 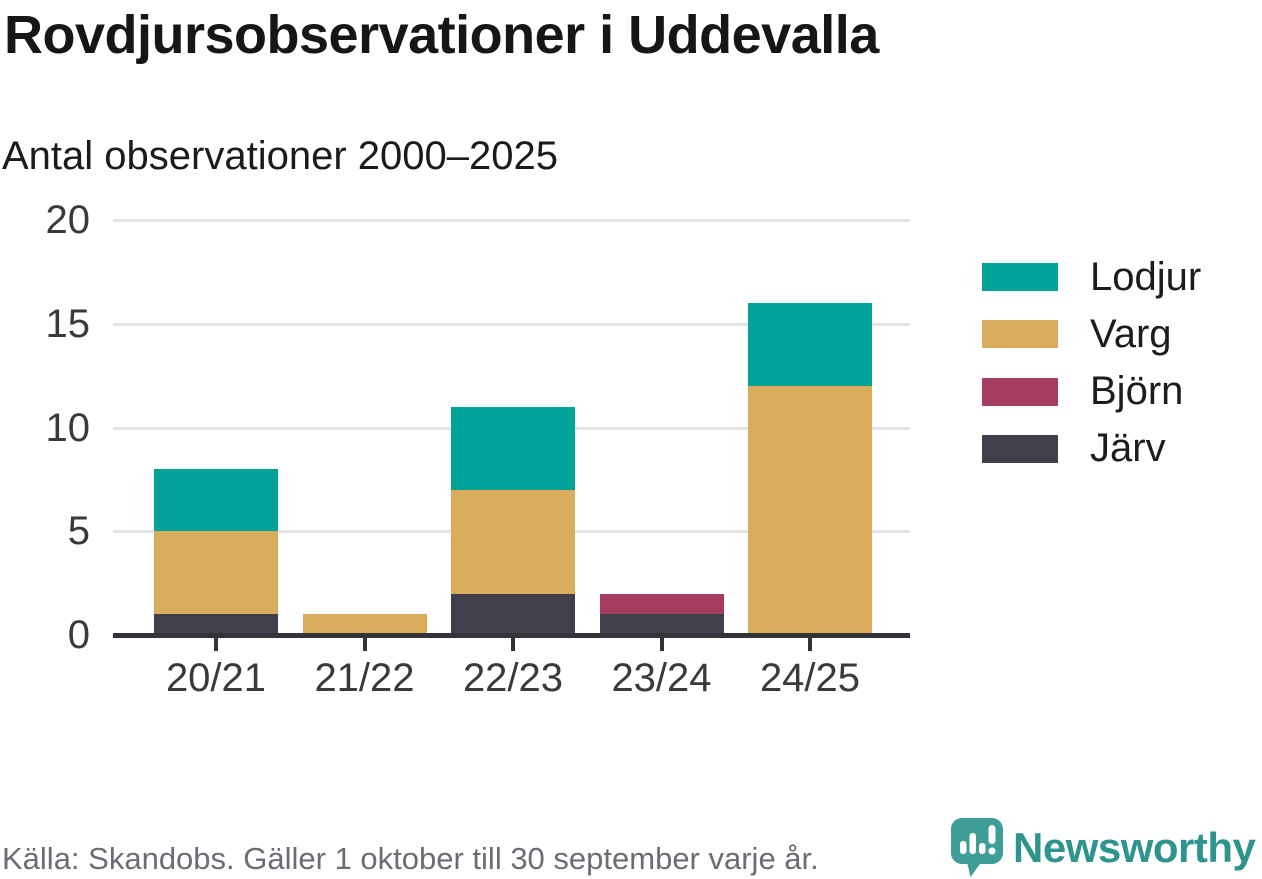 What do you see at coordinates (78, 531) in the screenshot?
I see `y-tick-label: 5` at bounding box center [78, 531].